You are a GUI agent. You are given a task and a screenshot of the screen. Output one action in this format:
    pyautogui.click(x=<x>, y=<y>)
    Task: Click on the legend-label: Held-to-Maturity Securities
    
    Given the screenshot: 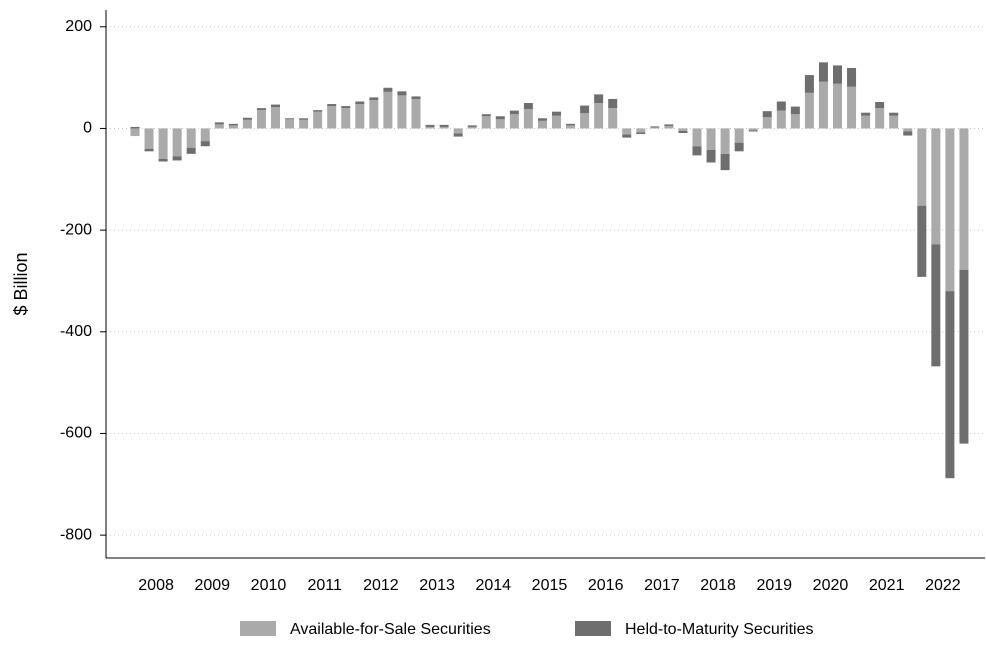 What is the action you would take?
    pyautogui.click(x=719, y=629)
    